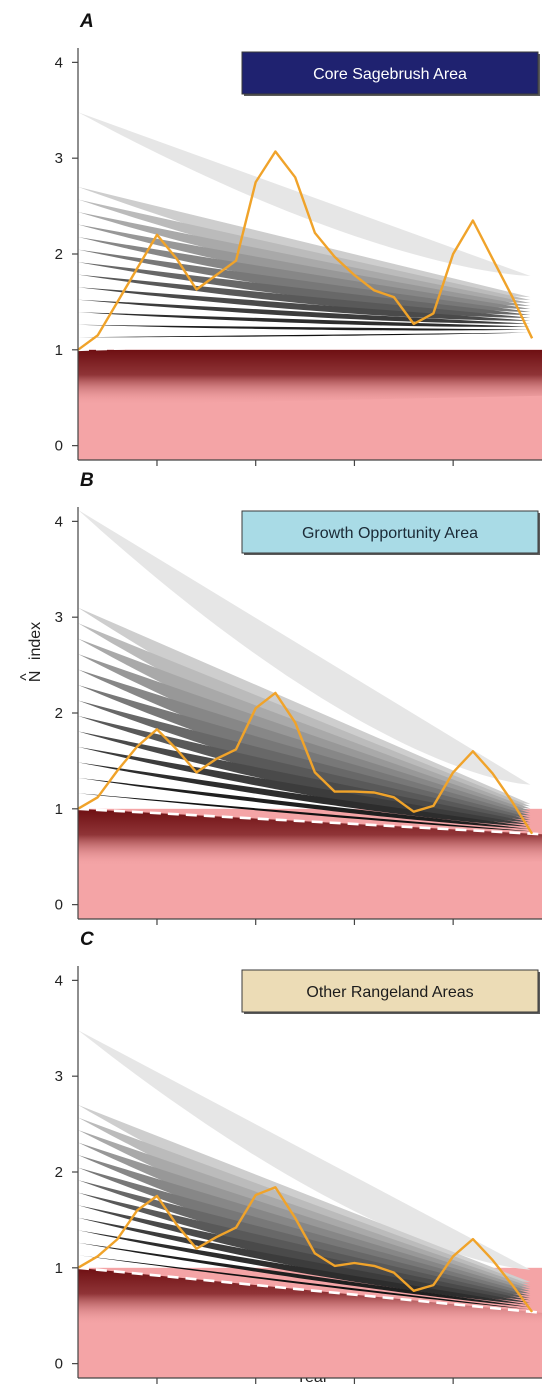 This screenshot has width=542, height=1388. I want to click on y-axis-title-symbol: N, so click(35, 677).